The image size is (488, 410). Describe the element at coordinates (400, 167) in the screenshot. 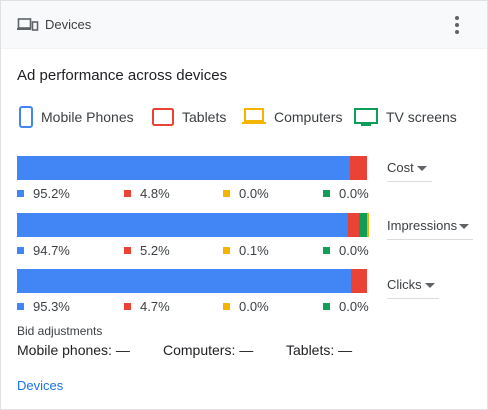

I see `dropdown-label: Cost` at that location.